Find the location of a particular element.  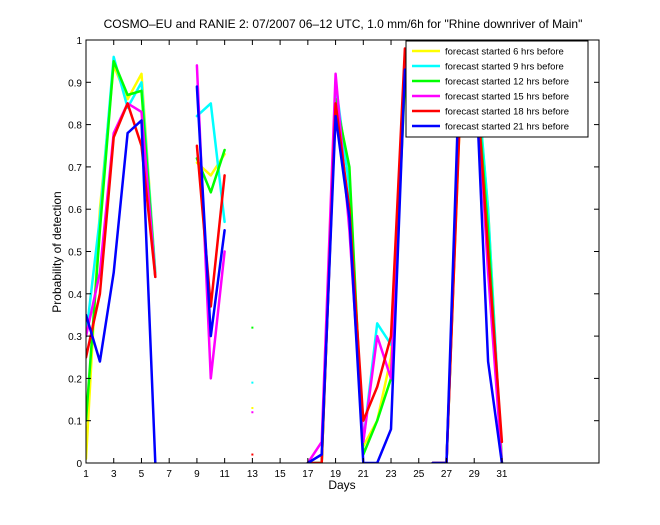

x-tick-label-25: 25 is located at coordinates (419, 474).